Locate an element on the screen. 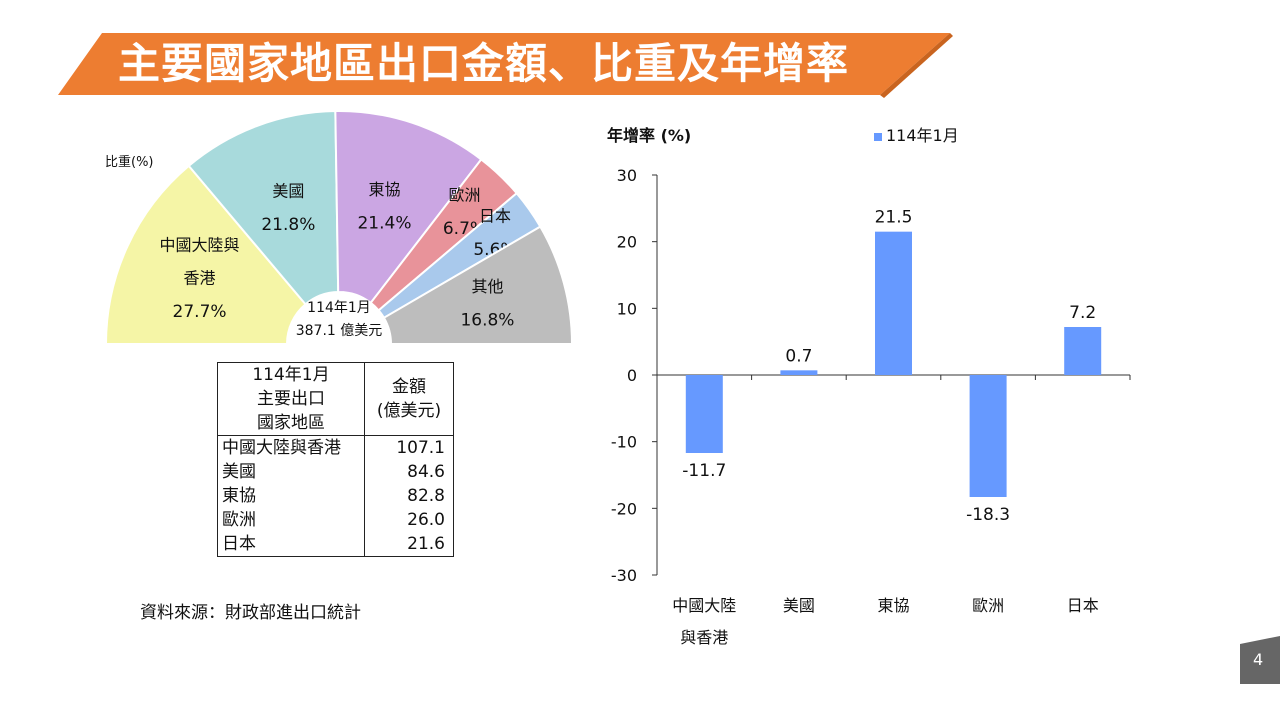 The image size is (1280, 720). pie-slice-name-label: 香港 is located at coordinates (200, 278).